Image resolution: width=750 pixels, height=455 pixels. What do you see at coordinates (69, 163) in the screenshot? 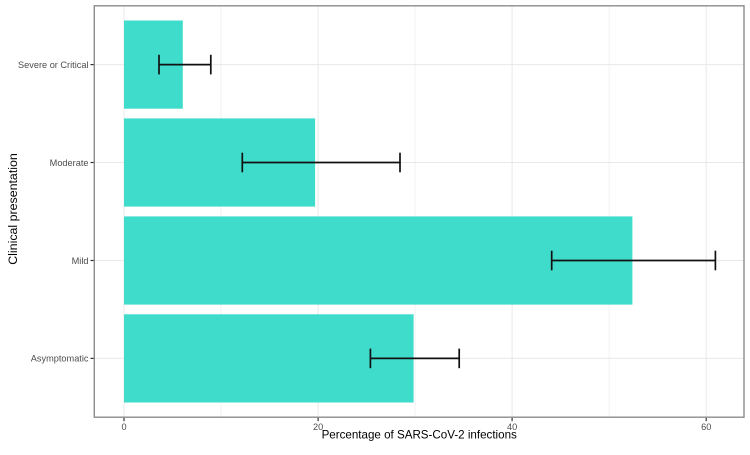
I see `svg-text: Moderate` at bounding box center [69, 163].